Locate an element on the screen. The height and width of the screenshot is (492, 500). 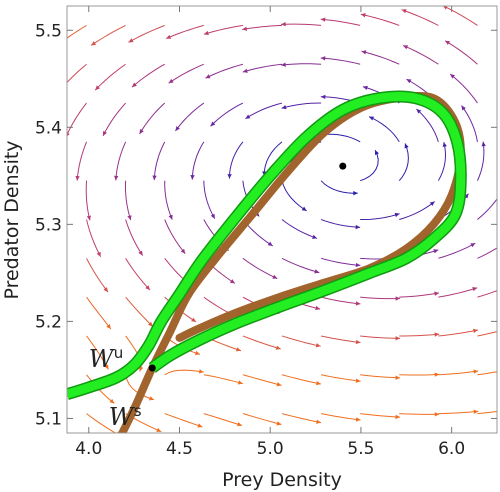
x-tick-label: 4.5 is located at coordinates (179, 449).